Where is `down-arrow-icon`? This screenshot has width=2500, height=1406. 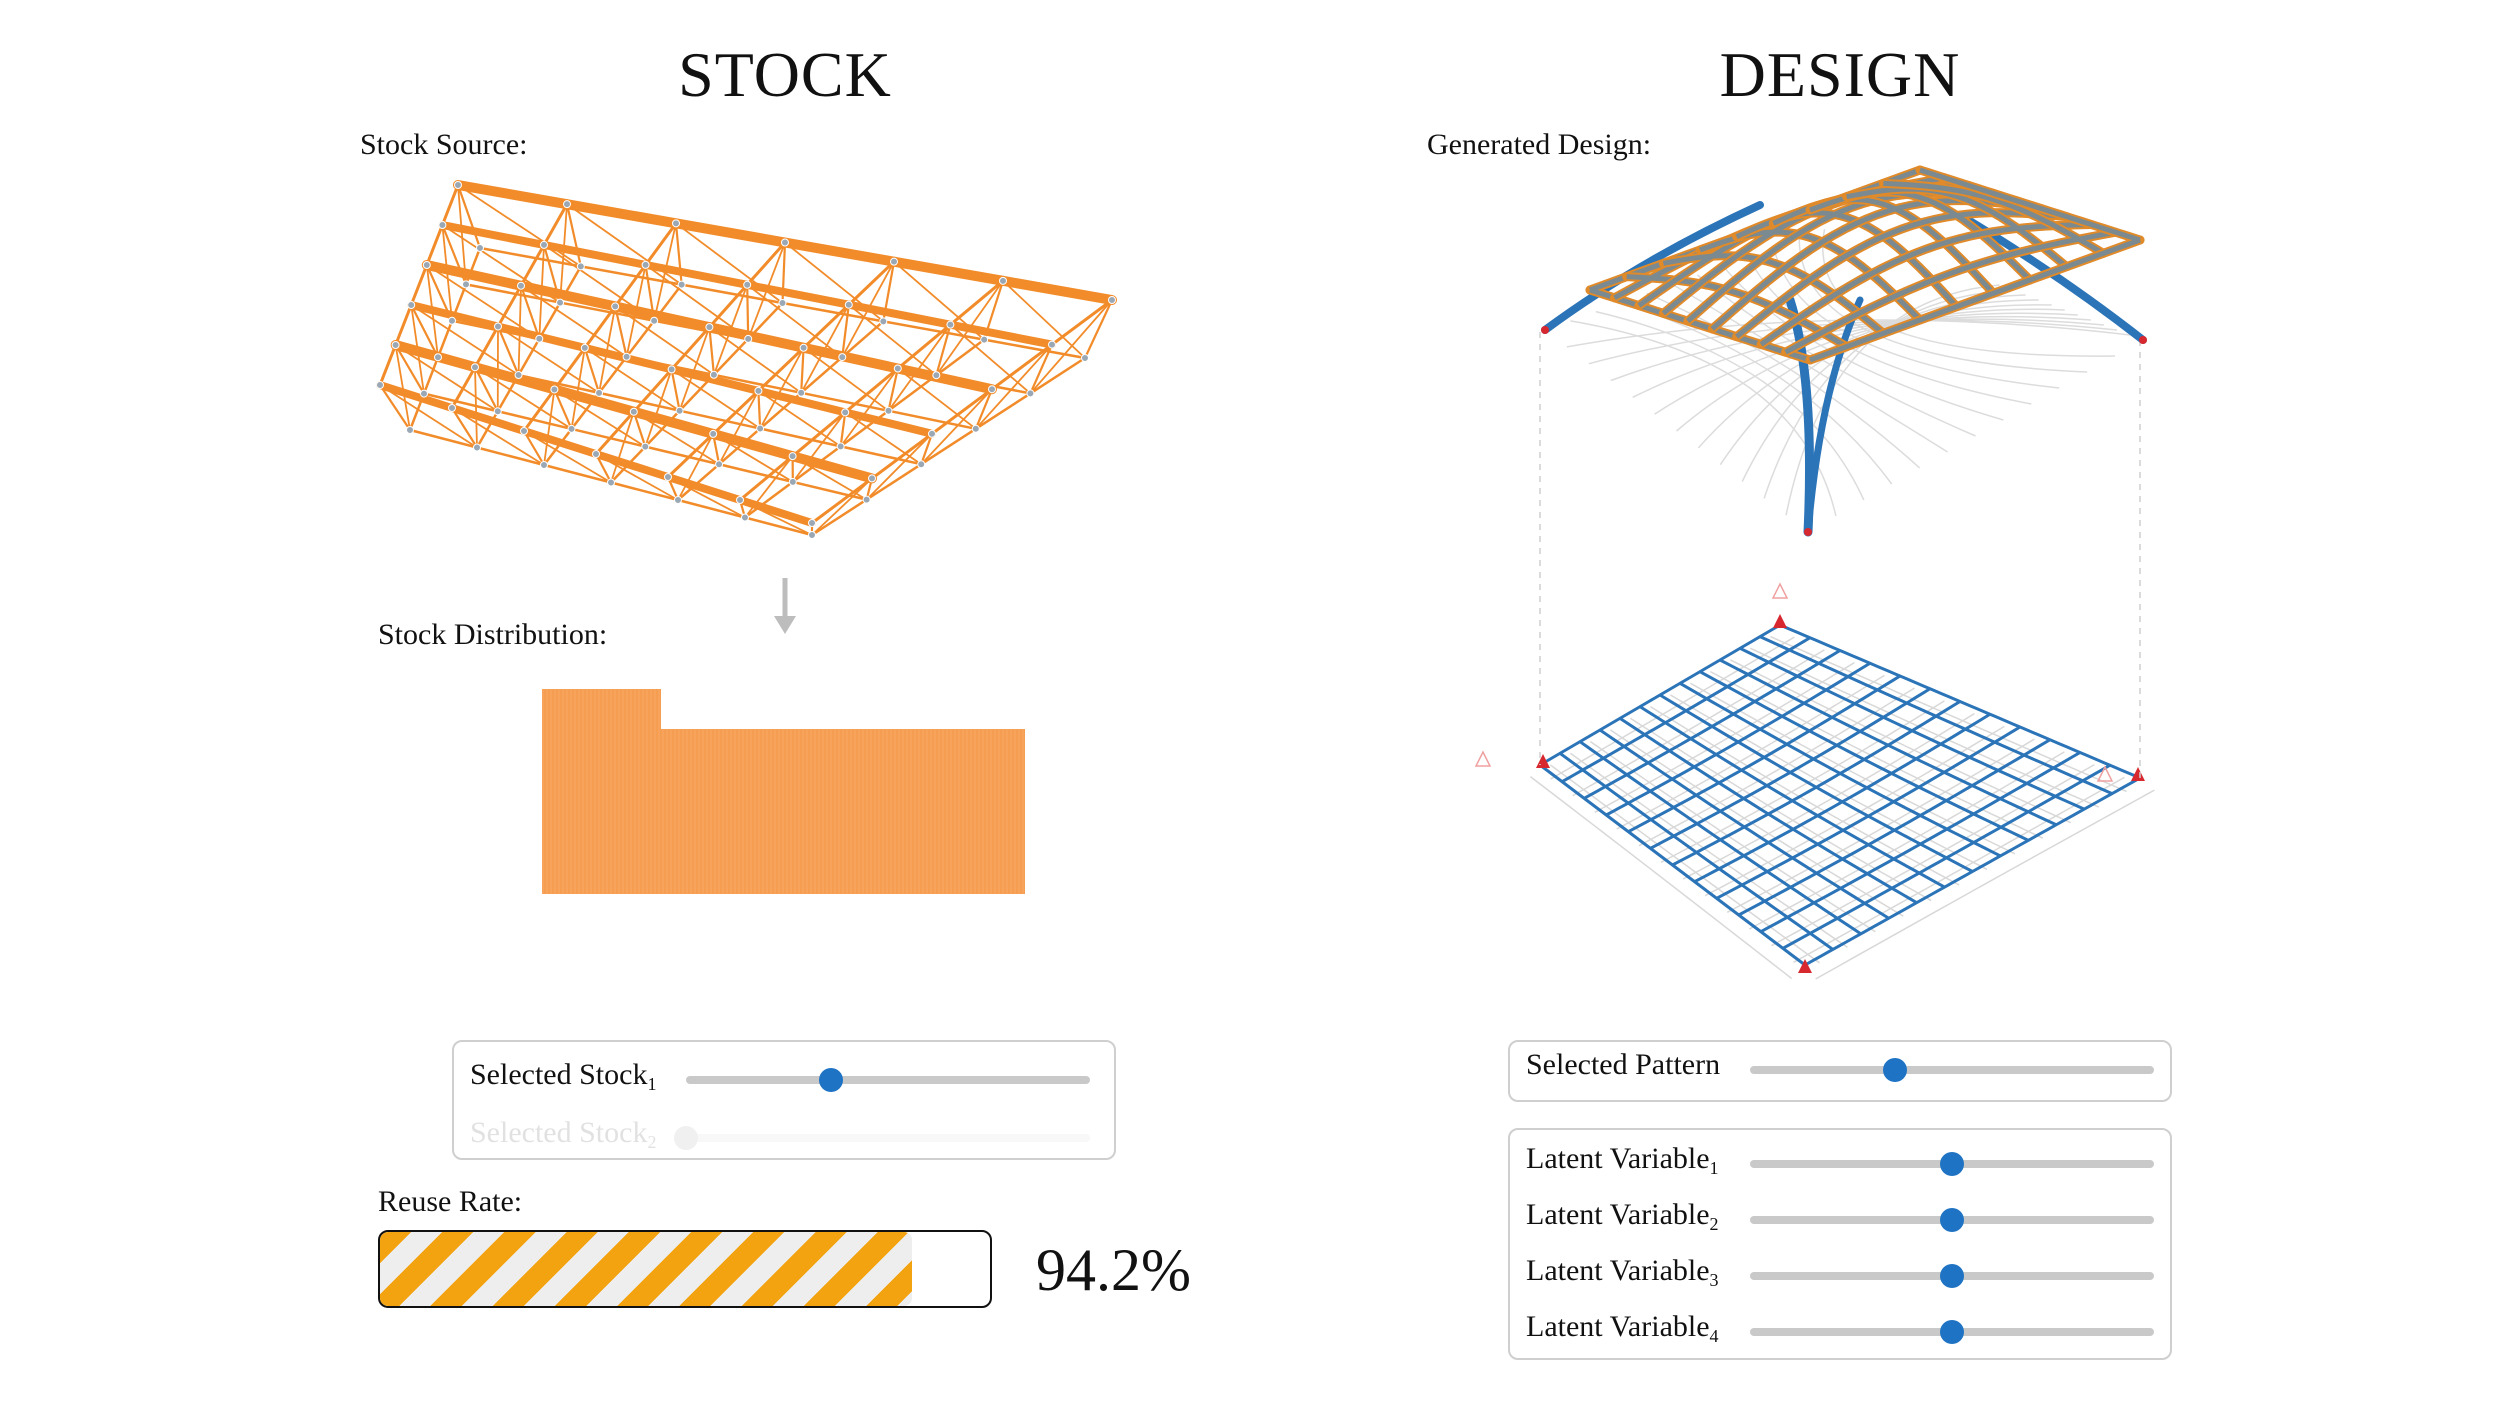
down-arrow-icon is located at coordinates (785, 606).